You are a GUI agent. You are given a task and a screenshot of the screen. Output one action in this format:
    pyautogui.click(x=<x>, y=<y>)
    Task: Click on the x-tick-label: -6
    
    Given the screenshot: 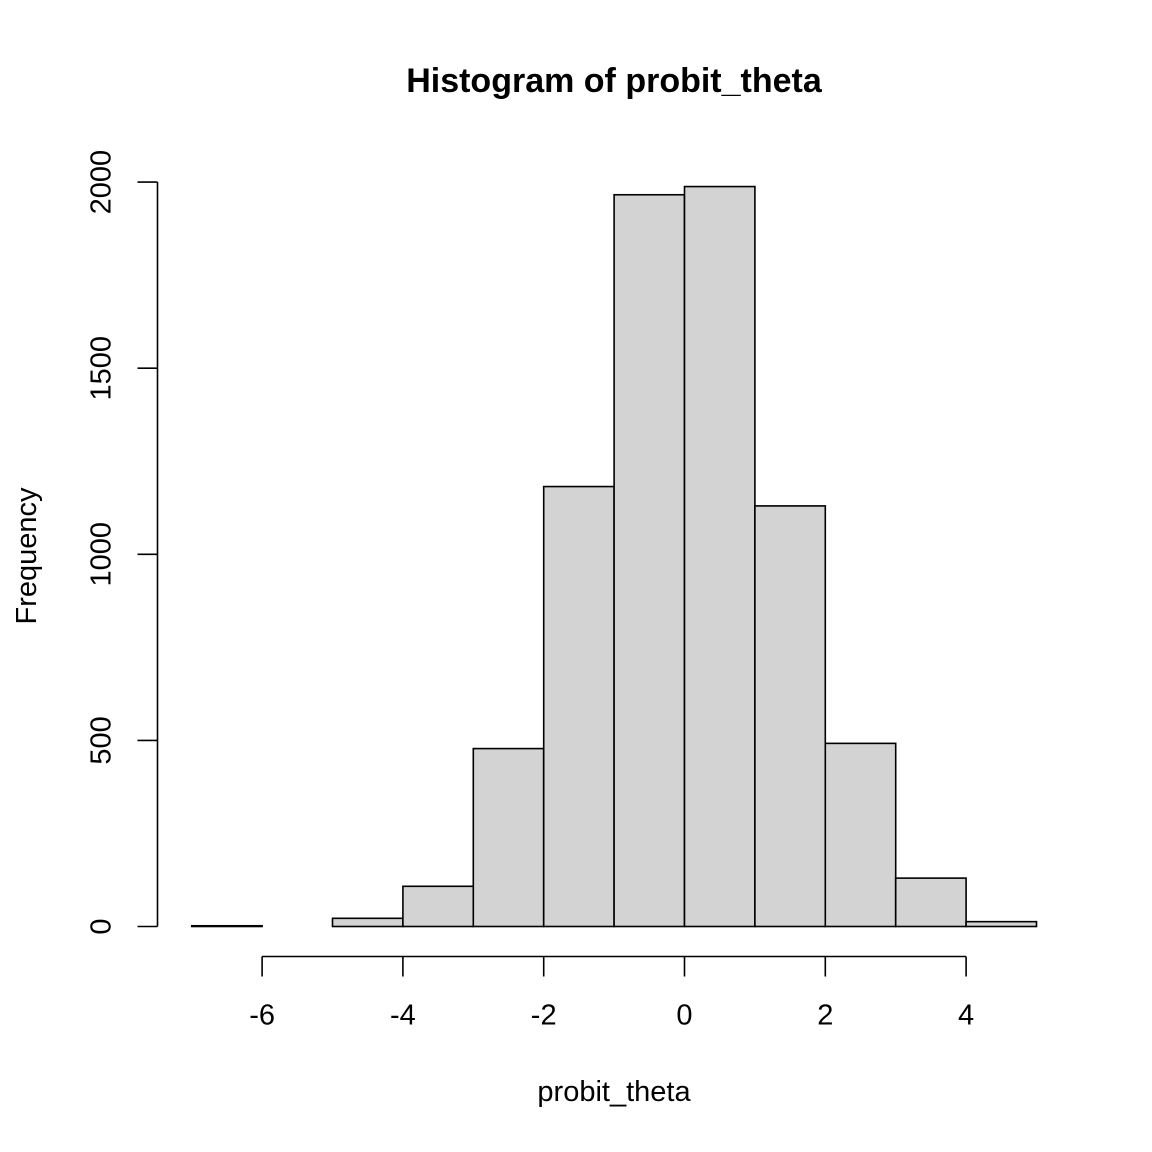 What is the action you would take?
    pyautogui.click(x=262, y=1016)
    